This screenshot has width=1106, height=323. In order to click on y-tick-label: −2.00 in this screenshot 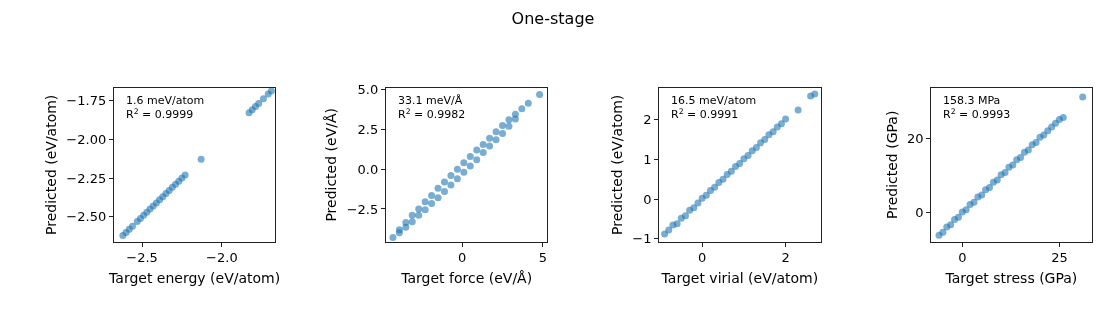, I will do `click(86, 139)`.